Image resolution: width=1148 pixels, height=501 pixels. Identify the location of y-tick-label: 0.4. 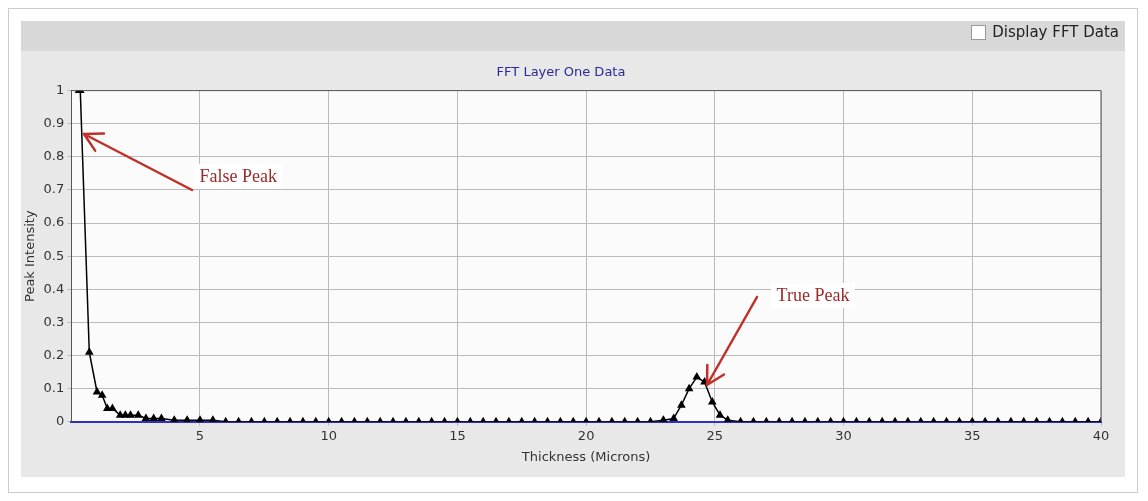
(54, 288).